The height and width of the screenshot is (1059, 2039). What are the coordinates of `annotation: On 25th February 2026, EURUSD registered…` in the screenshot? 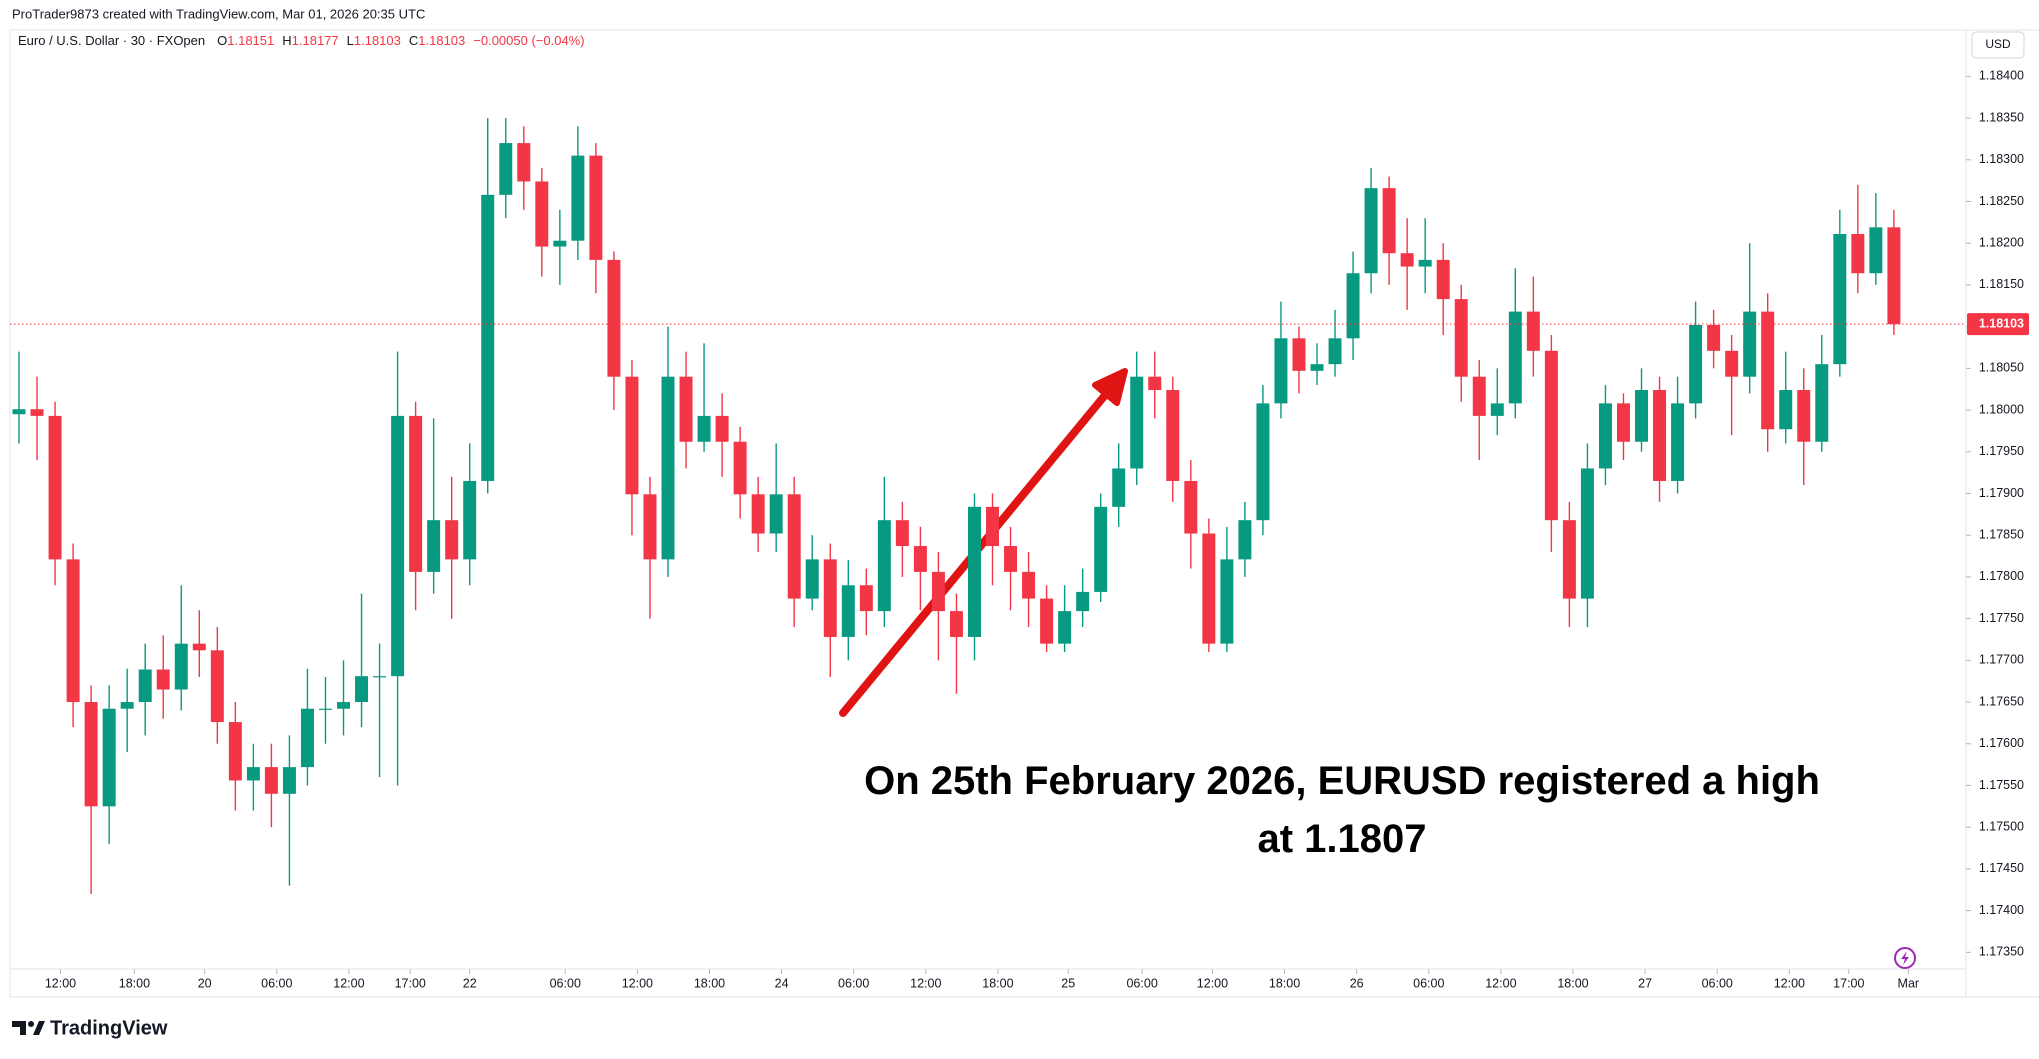 It's located at (1342, 810).